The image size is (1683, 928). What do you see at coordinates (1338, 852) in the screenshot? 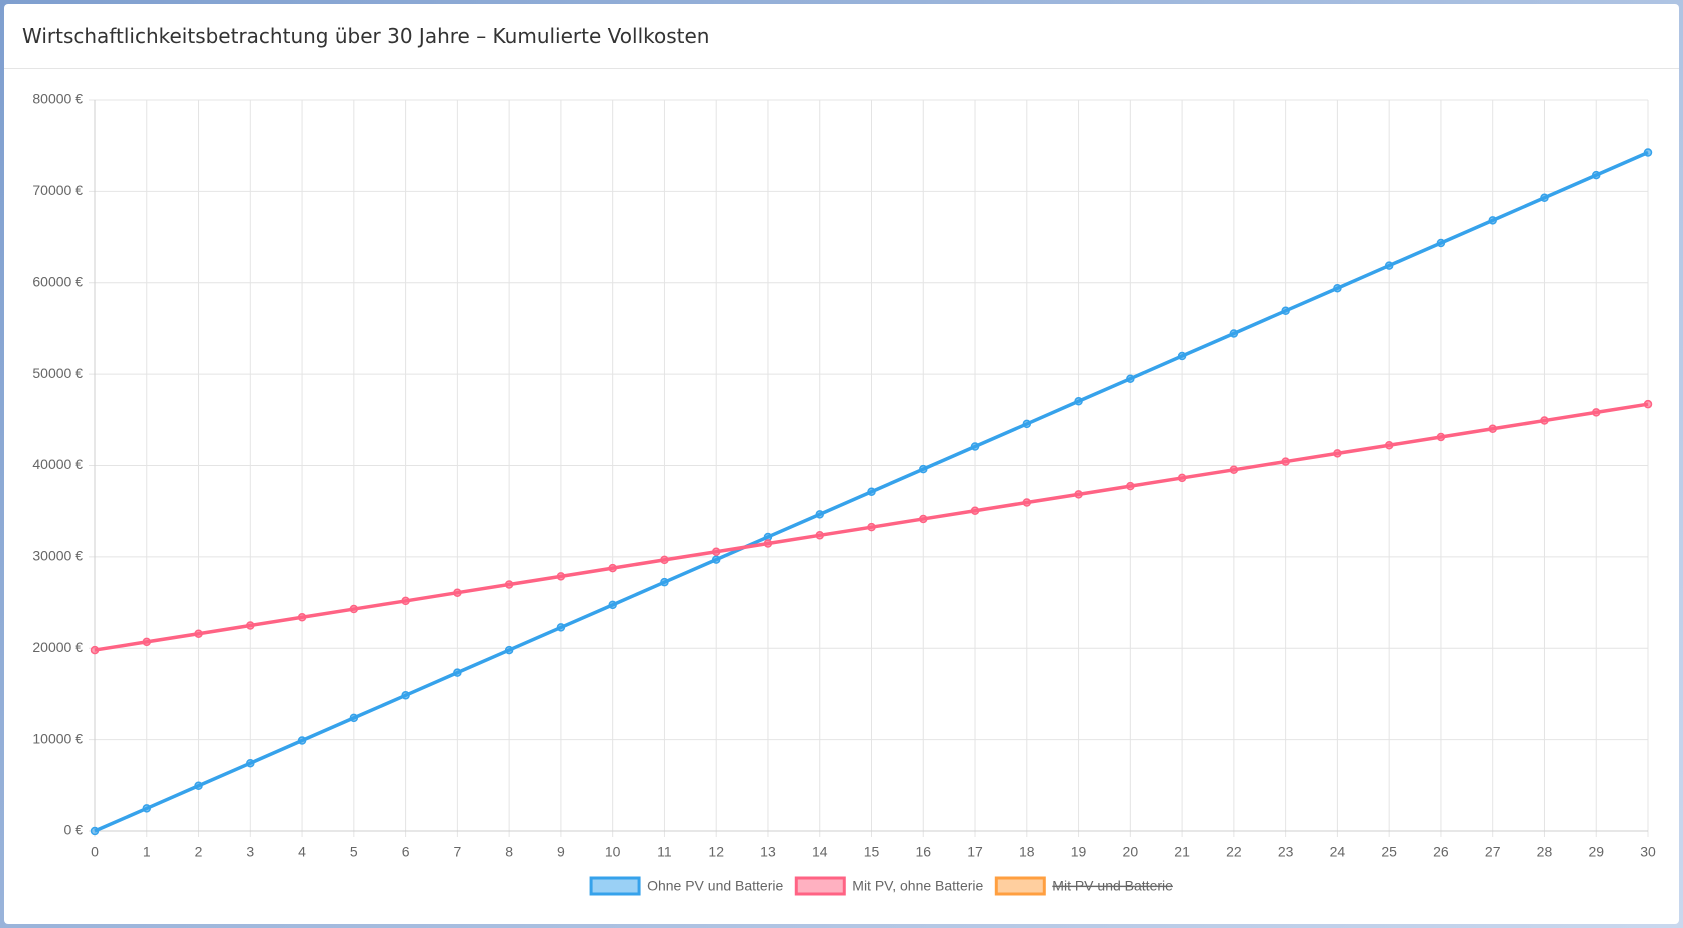
I see `x-tick-label: 24` at bounding box center [1338, 852].